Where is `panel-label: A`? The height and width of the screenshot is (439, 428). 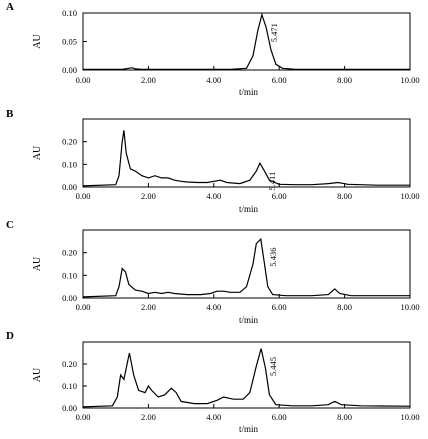
panel-label: A is located at coordinates (10, 7).